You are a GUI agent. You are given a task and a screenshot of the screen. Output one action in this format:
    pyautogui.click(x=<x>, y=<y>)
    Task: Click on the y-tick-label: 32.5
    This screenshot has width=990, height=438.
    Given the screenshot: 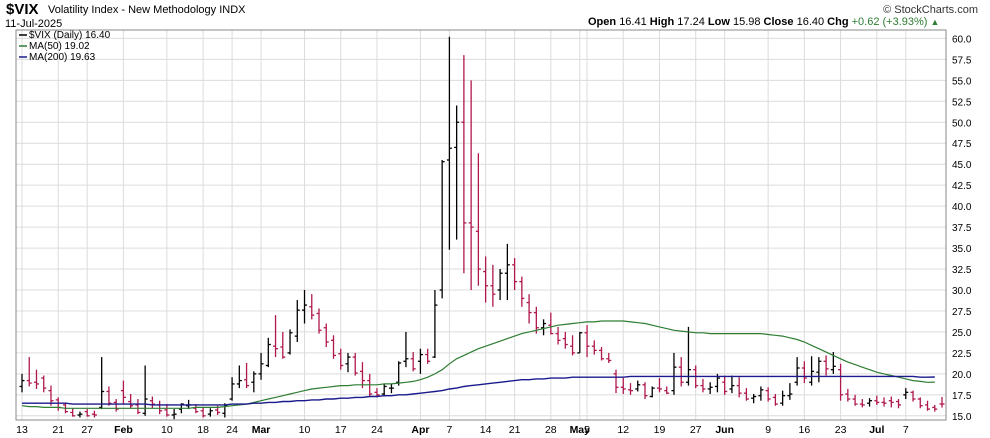 What is the action you would take?
    pyautogui.click(x=962, y=270)
    